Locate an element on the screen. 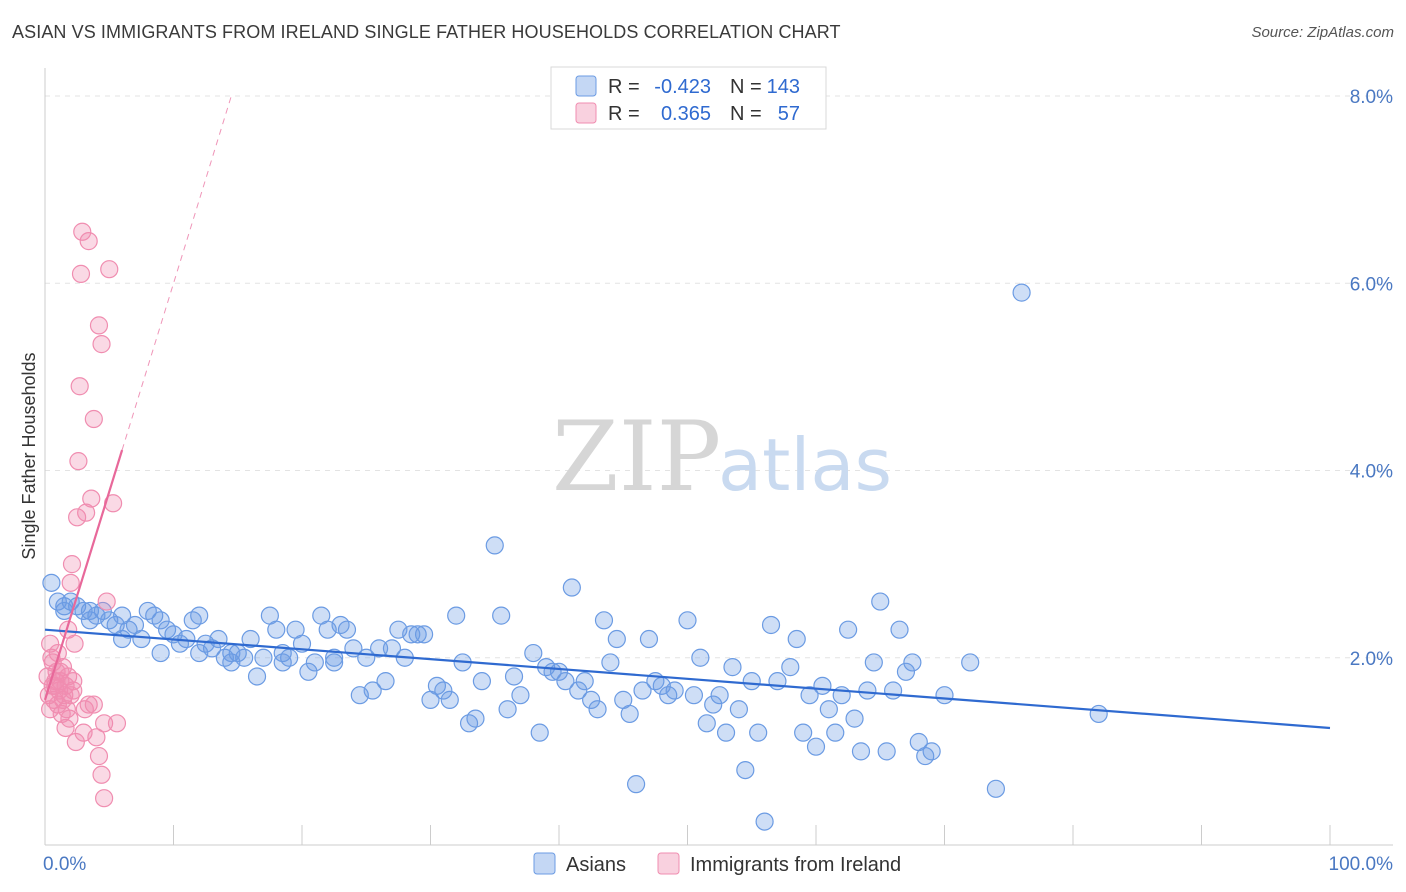 This screenshot has width=1406, height=892. y-axis-label: Single Father Households is located at coordinates (29, 455).